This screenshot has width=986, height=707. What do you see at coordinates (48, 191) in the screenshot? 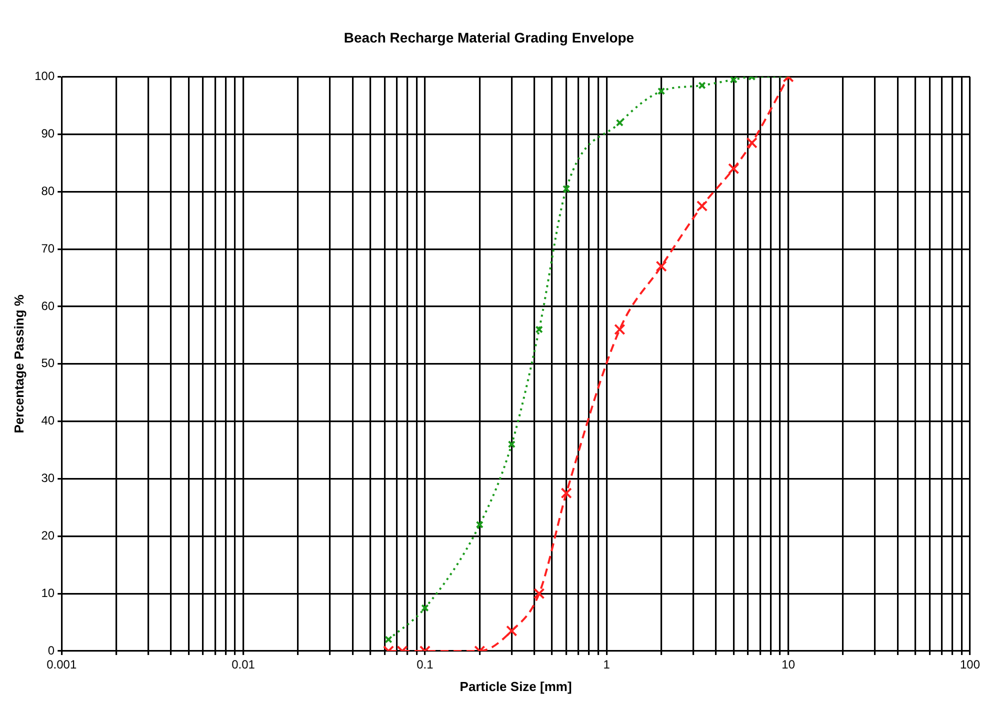
I see `y-tick-label: 80` at bounding box center [48, 191].